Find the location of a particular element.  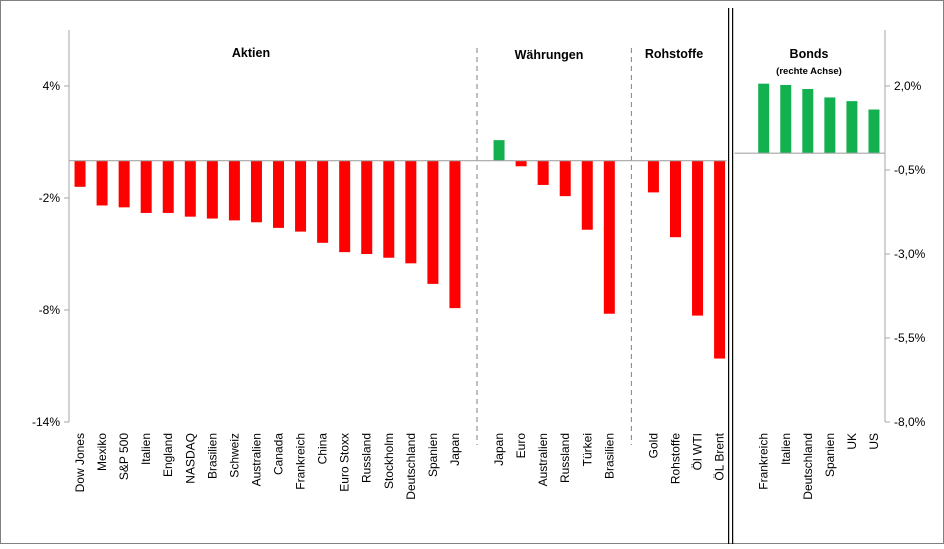

category-label: Öl WTI is located at coordinates (698, 451).